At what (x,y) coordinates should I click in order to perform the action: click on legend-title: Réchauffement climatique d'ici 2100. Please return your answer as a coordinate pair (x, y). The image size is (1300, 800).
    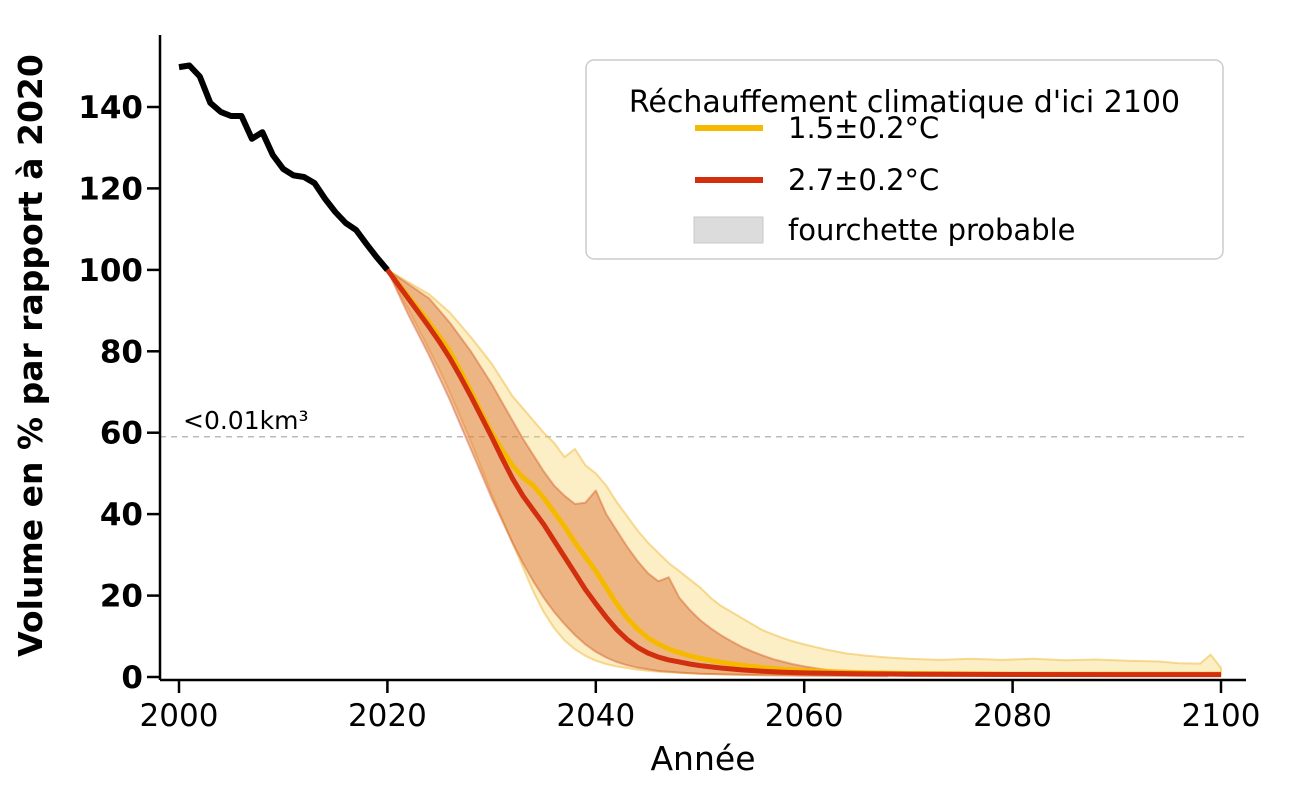
    Looking at the image, I should click on (904, 102).